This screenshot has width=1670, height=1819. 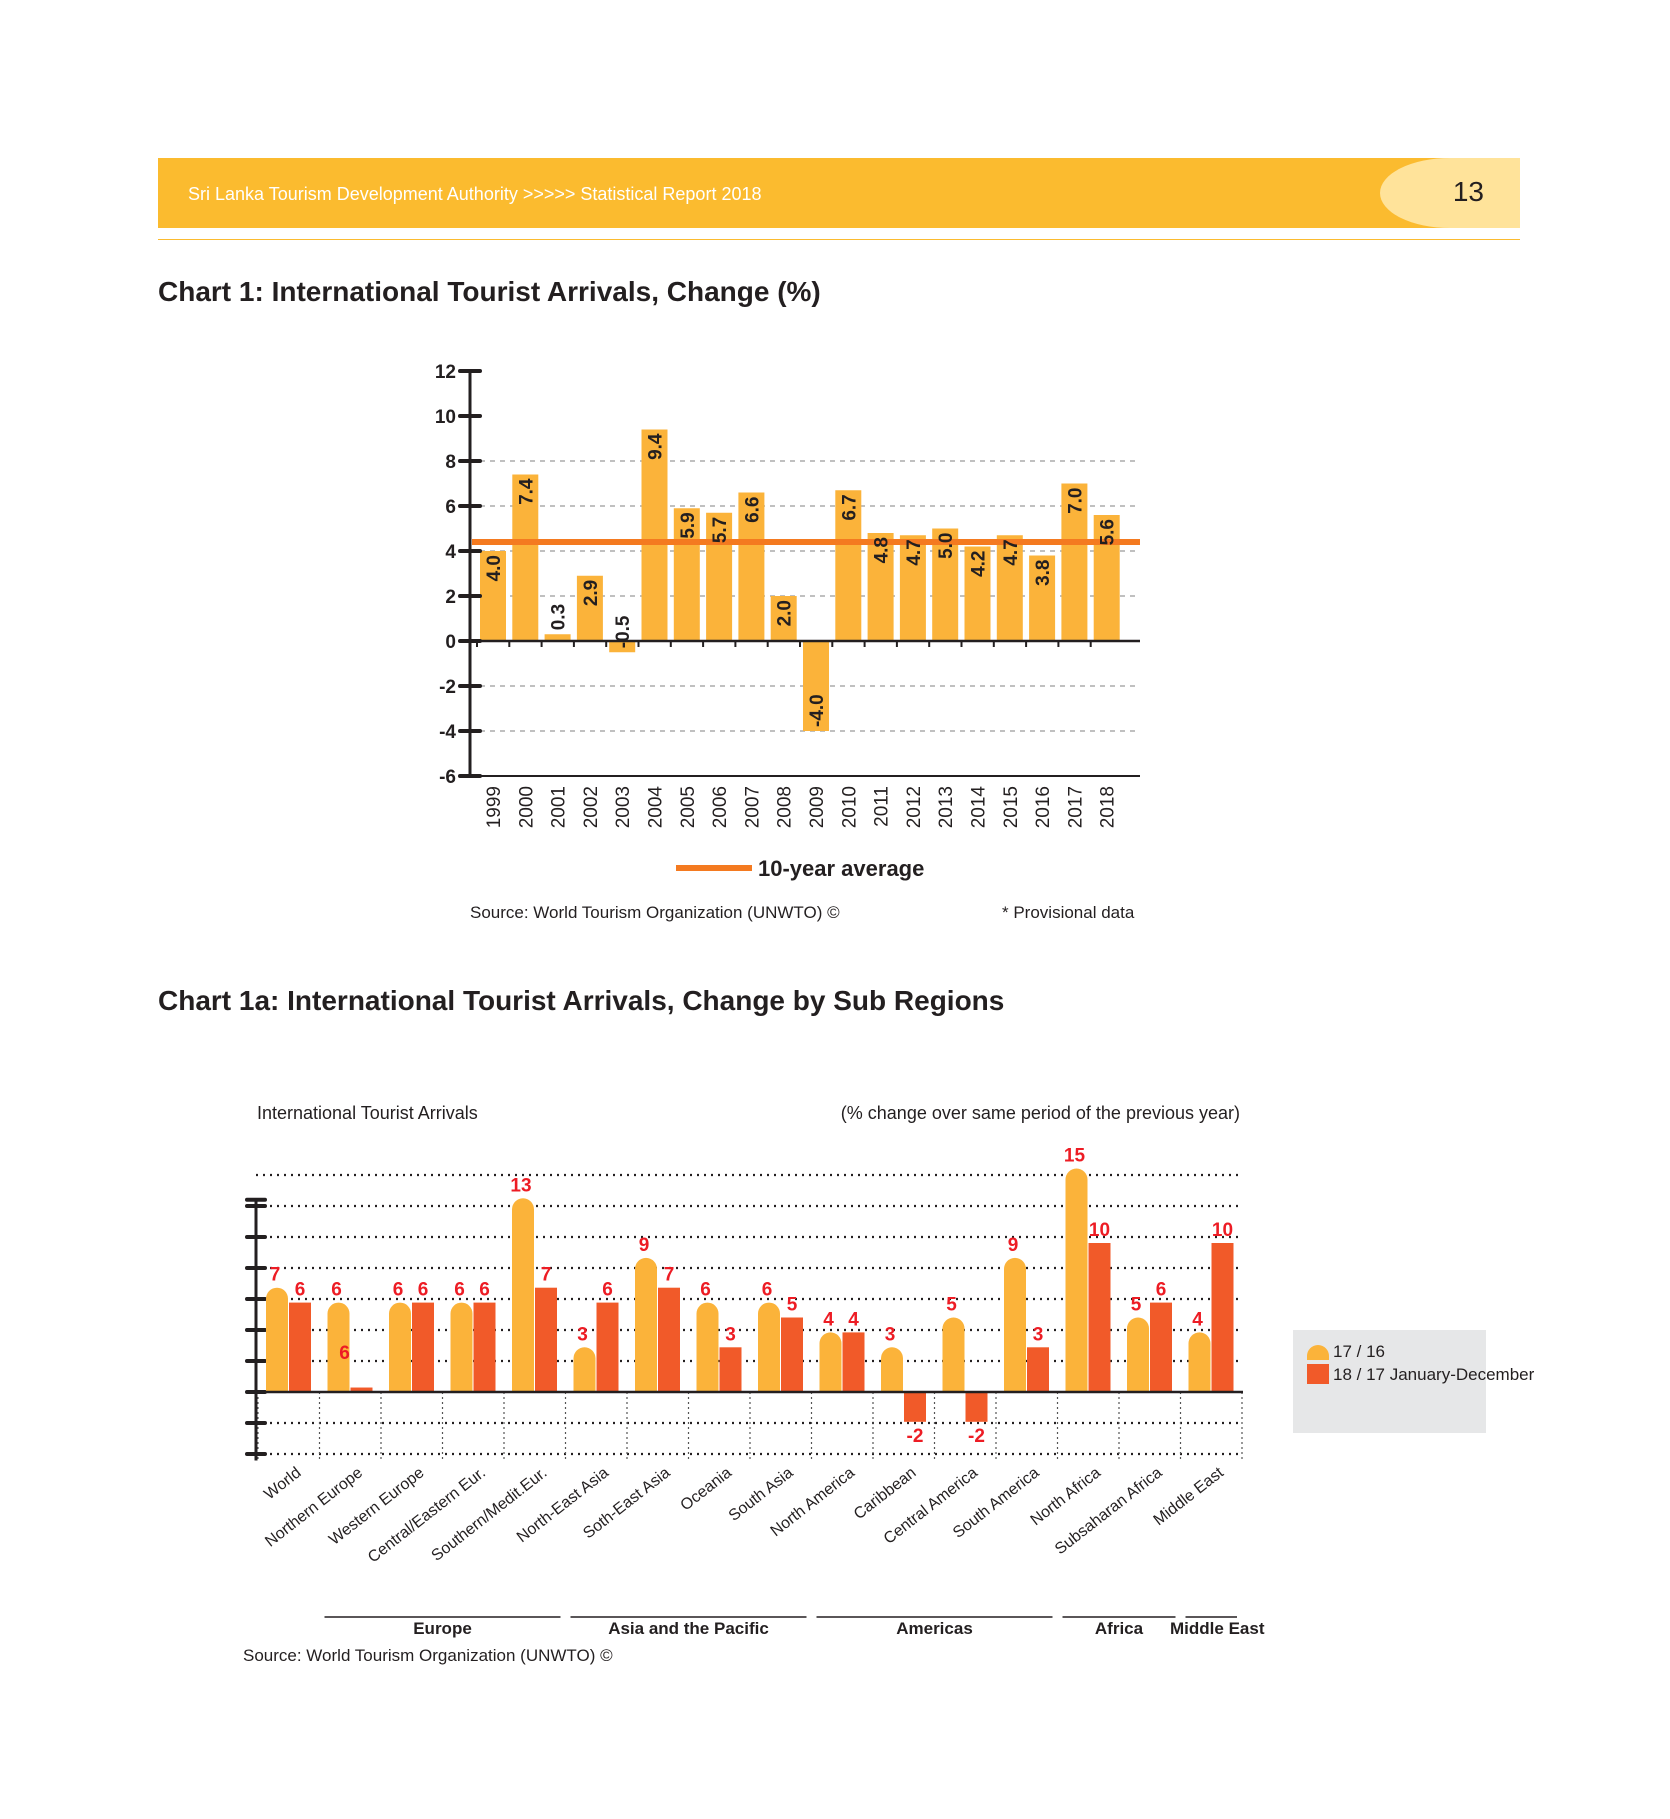 What do you see at coordinates (1359, 1351) in the screenshot?
I see `chart2-legend-label-17-16: 17 / 16` at bounding box center [1359, 1351].